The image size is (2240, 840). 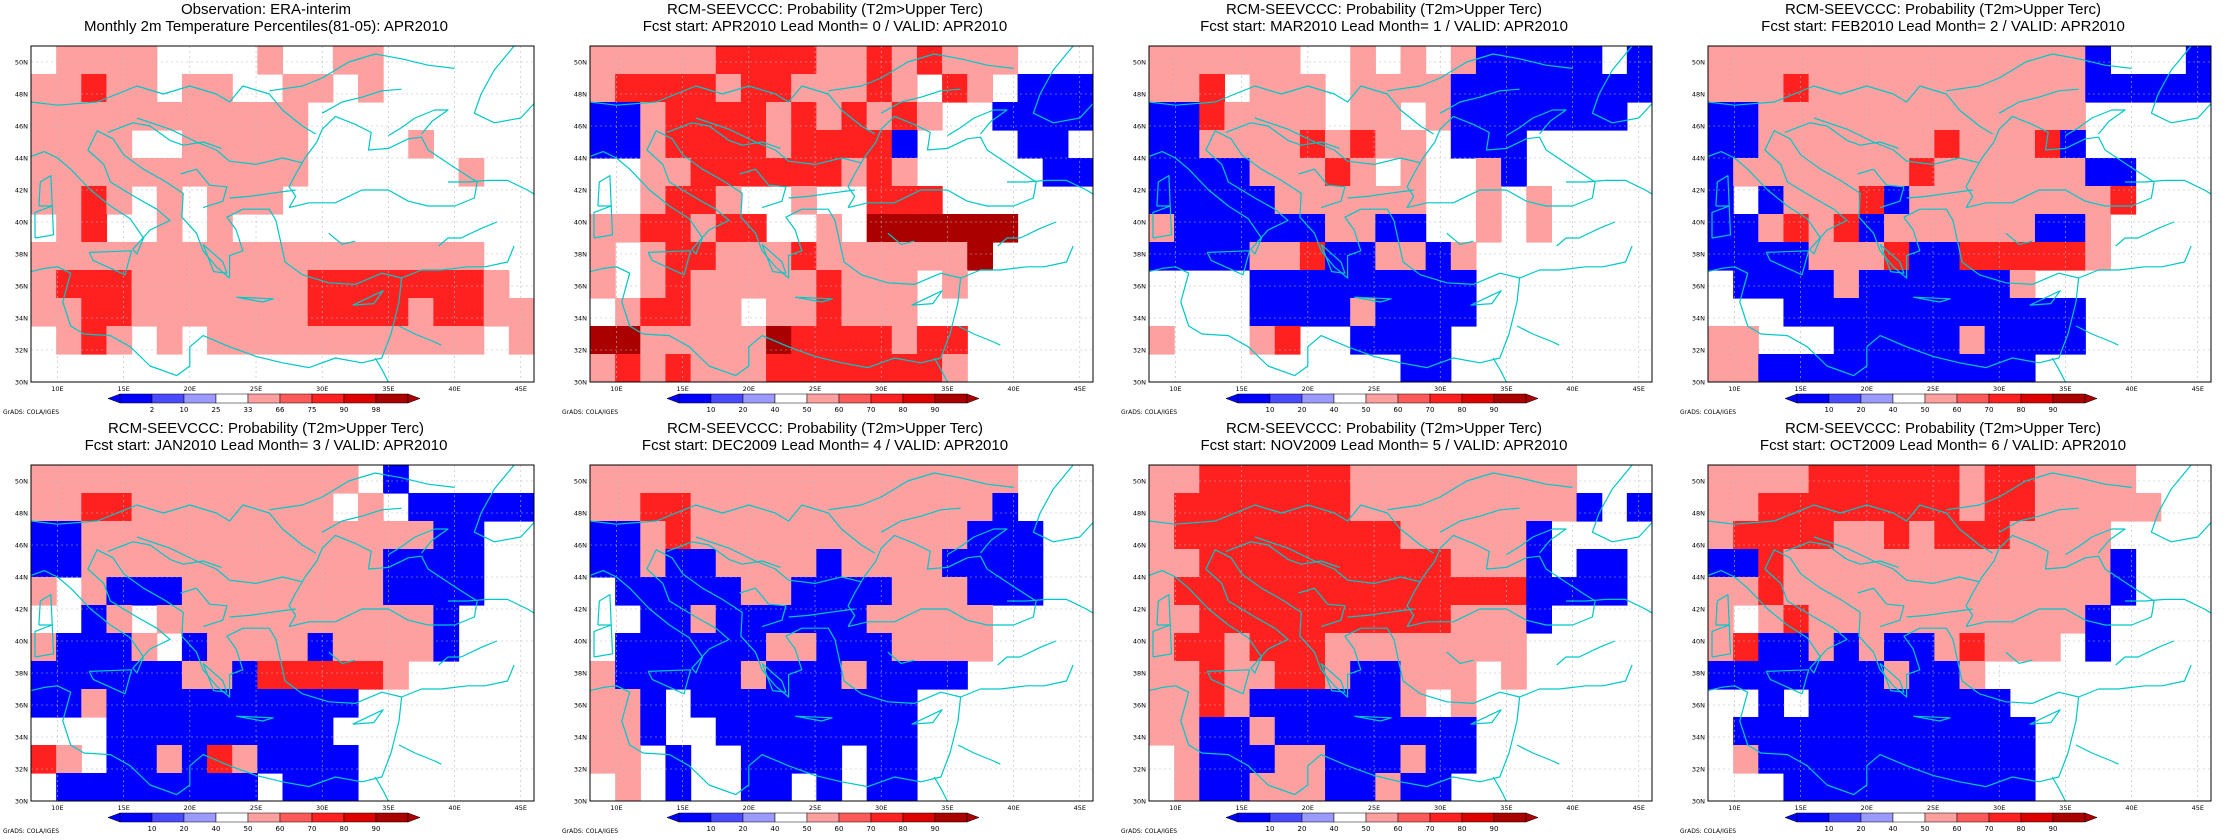 I want to click on colorbar-label: 25, so click(x=216, y=410).